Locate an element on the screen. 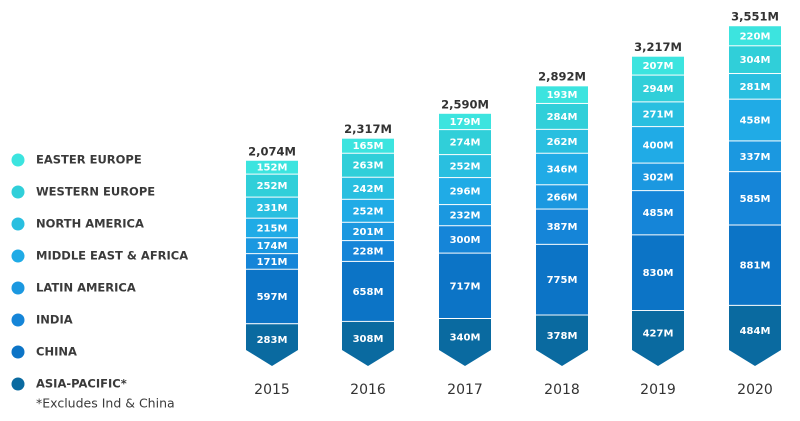 Image resolution: width=800 pixels, height=421 pixels. segment-label: 485M is located at coordinates (658, 213).